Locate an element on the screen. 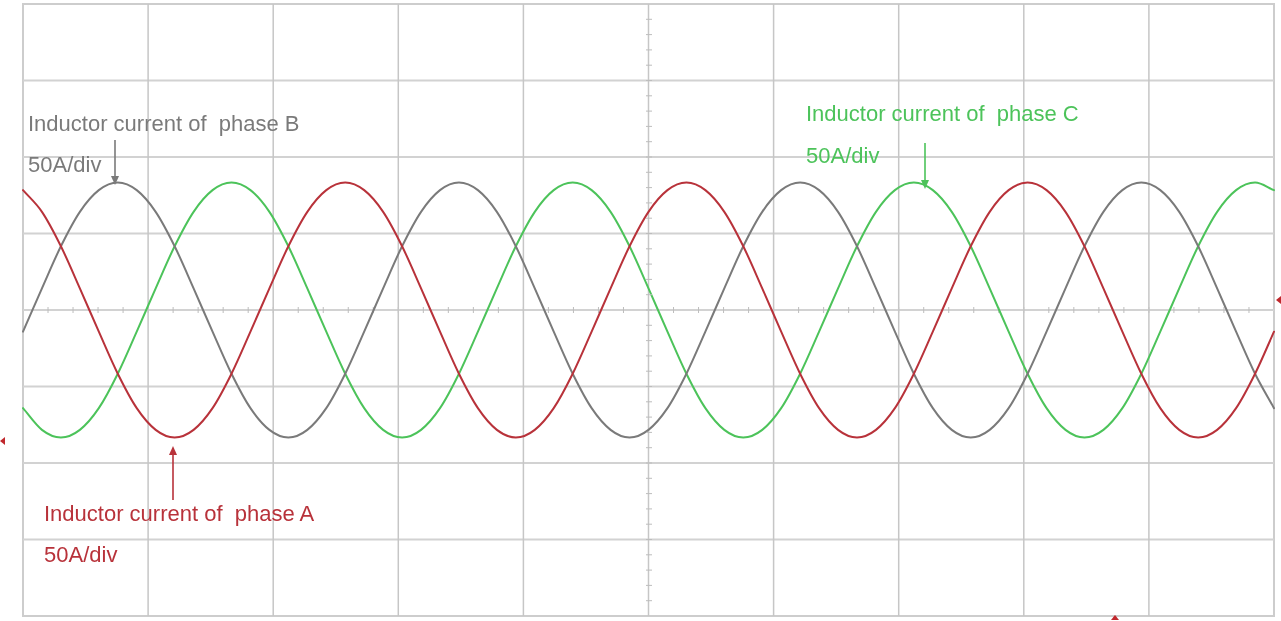 The image size is (1281, 621). legend-label: Inductor current of phase A is located at coordinates (179, 513).